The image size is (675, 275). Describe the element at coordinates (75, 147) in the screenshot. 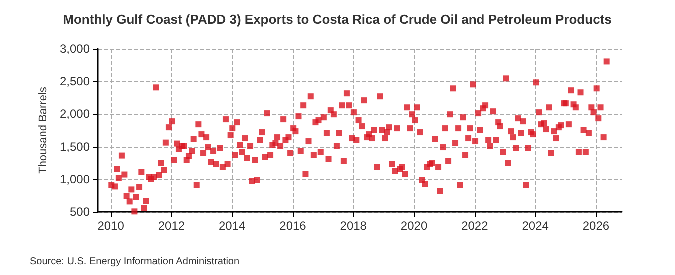

I see `y-tick-label: 1,500` at that location.